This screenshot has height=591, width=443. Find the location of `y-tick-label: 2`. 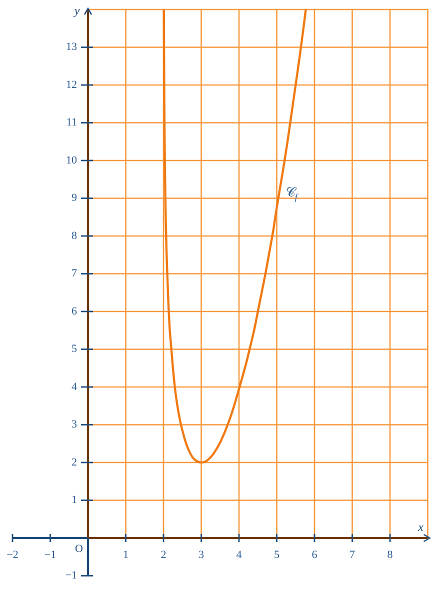

y-tick-label: 2 is located at coordinates (74, 462).